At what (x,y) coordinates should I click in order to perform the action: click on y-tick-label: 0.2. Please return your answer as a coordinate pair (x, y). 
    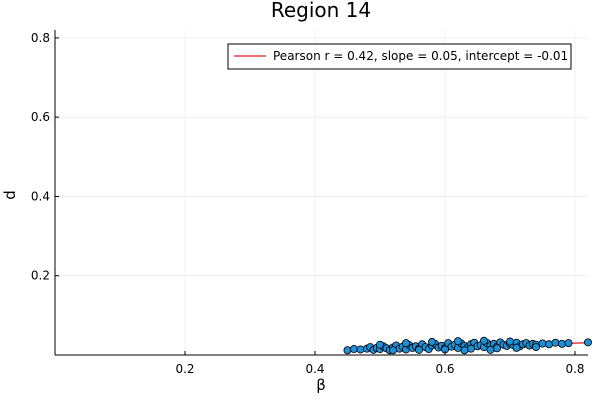
    Looking at the image, I should click on (40, 276).